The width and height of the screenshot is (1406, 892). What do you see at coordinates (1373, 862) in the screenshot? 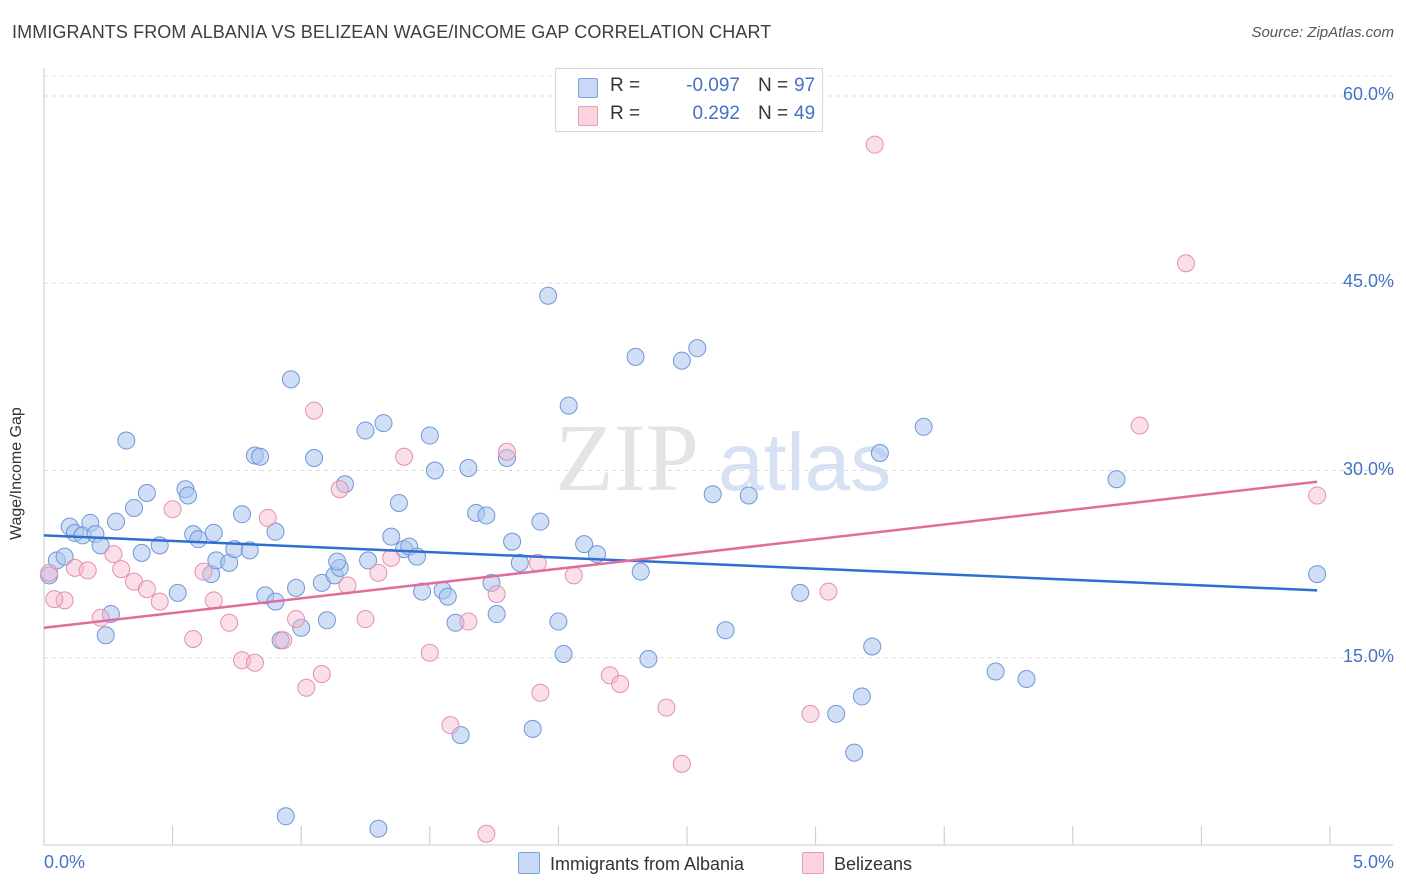
I see `x-tick-max: 5.0%` at bounding box center [1373, 862].